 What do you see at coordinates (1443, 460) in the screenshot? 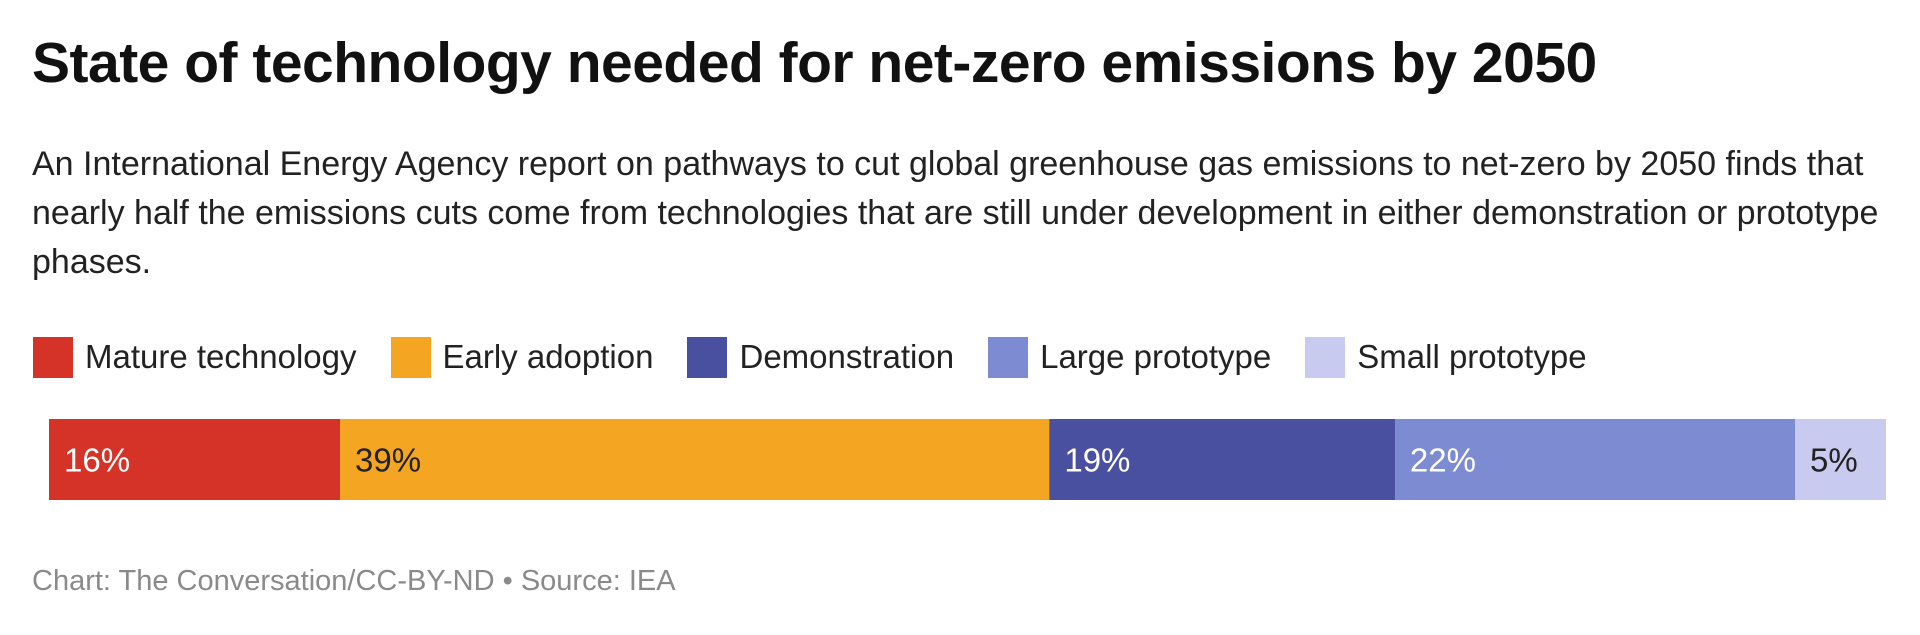
I see `data-label: 22%` at bounding box center [1443, 460].